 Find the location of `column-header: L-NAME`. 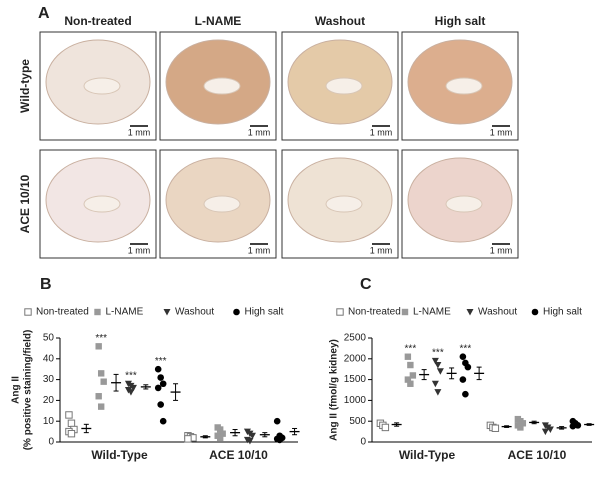

column-header: L-NAME is located at coordinates (218, 21).